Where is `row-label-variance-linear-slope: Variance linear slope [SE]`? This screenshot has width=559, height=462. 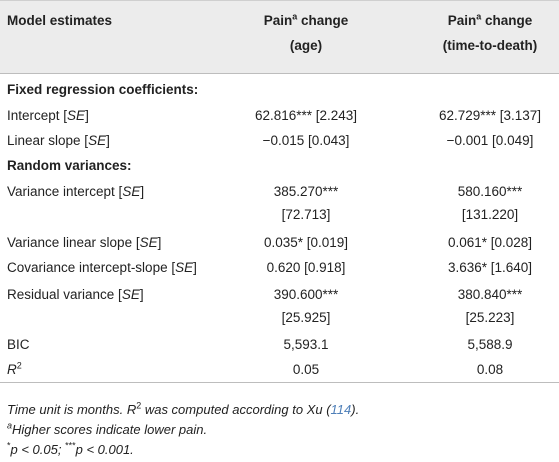
row-label-variance-linear-slope: Variance linear slope [SE] is located at coordinates (84, 242).